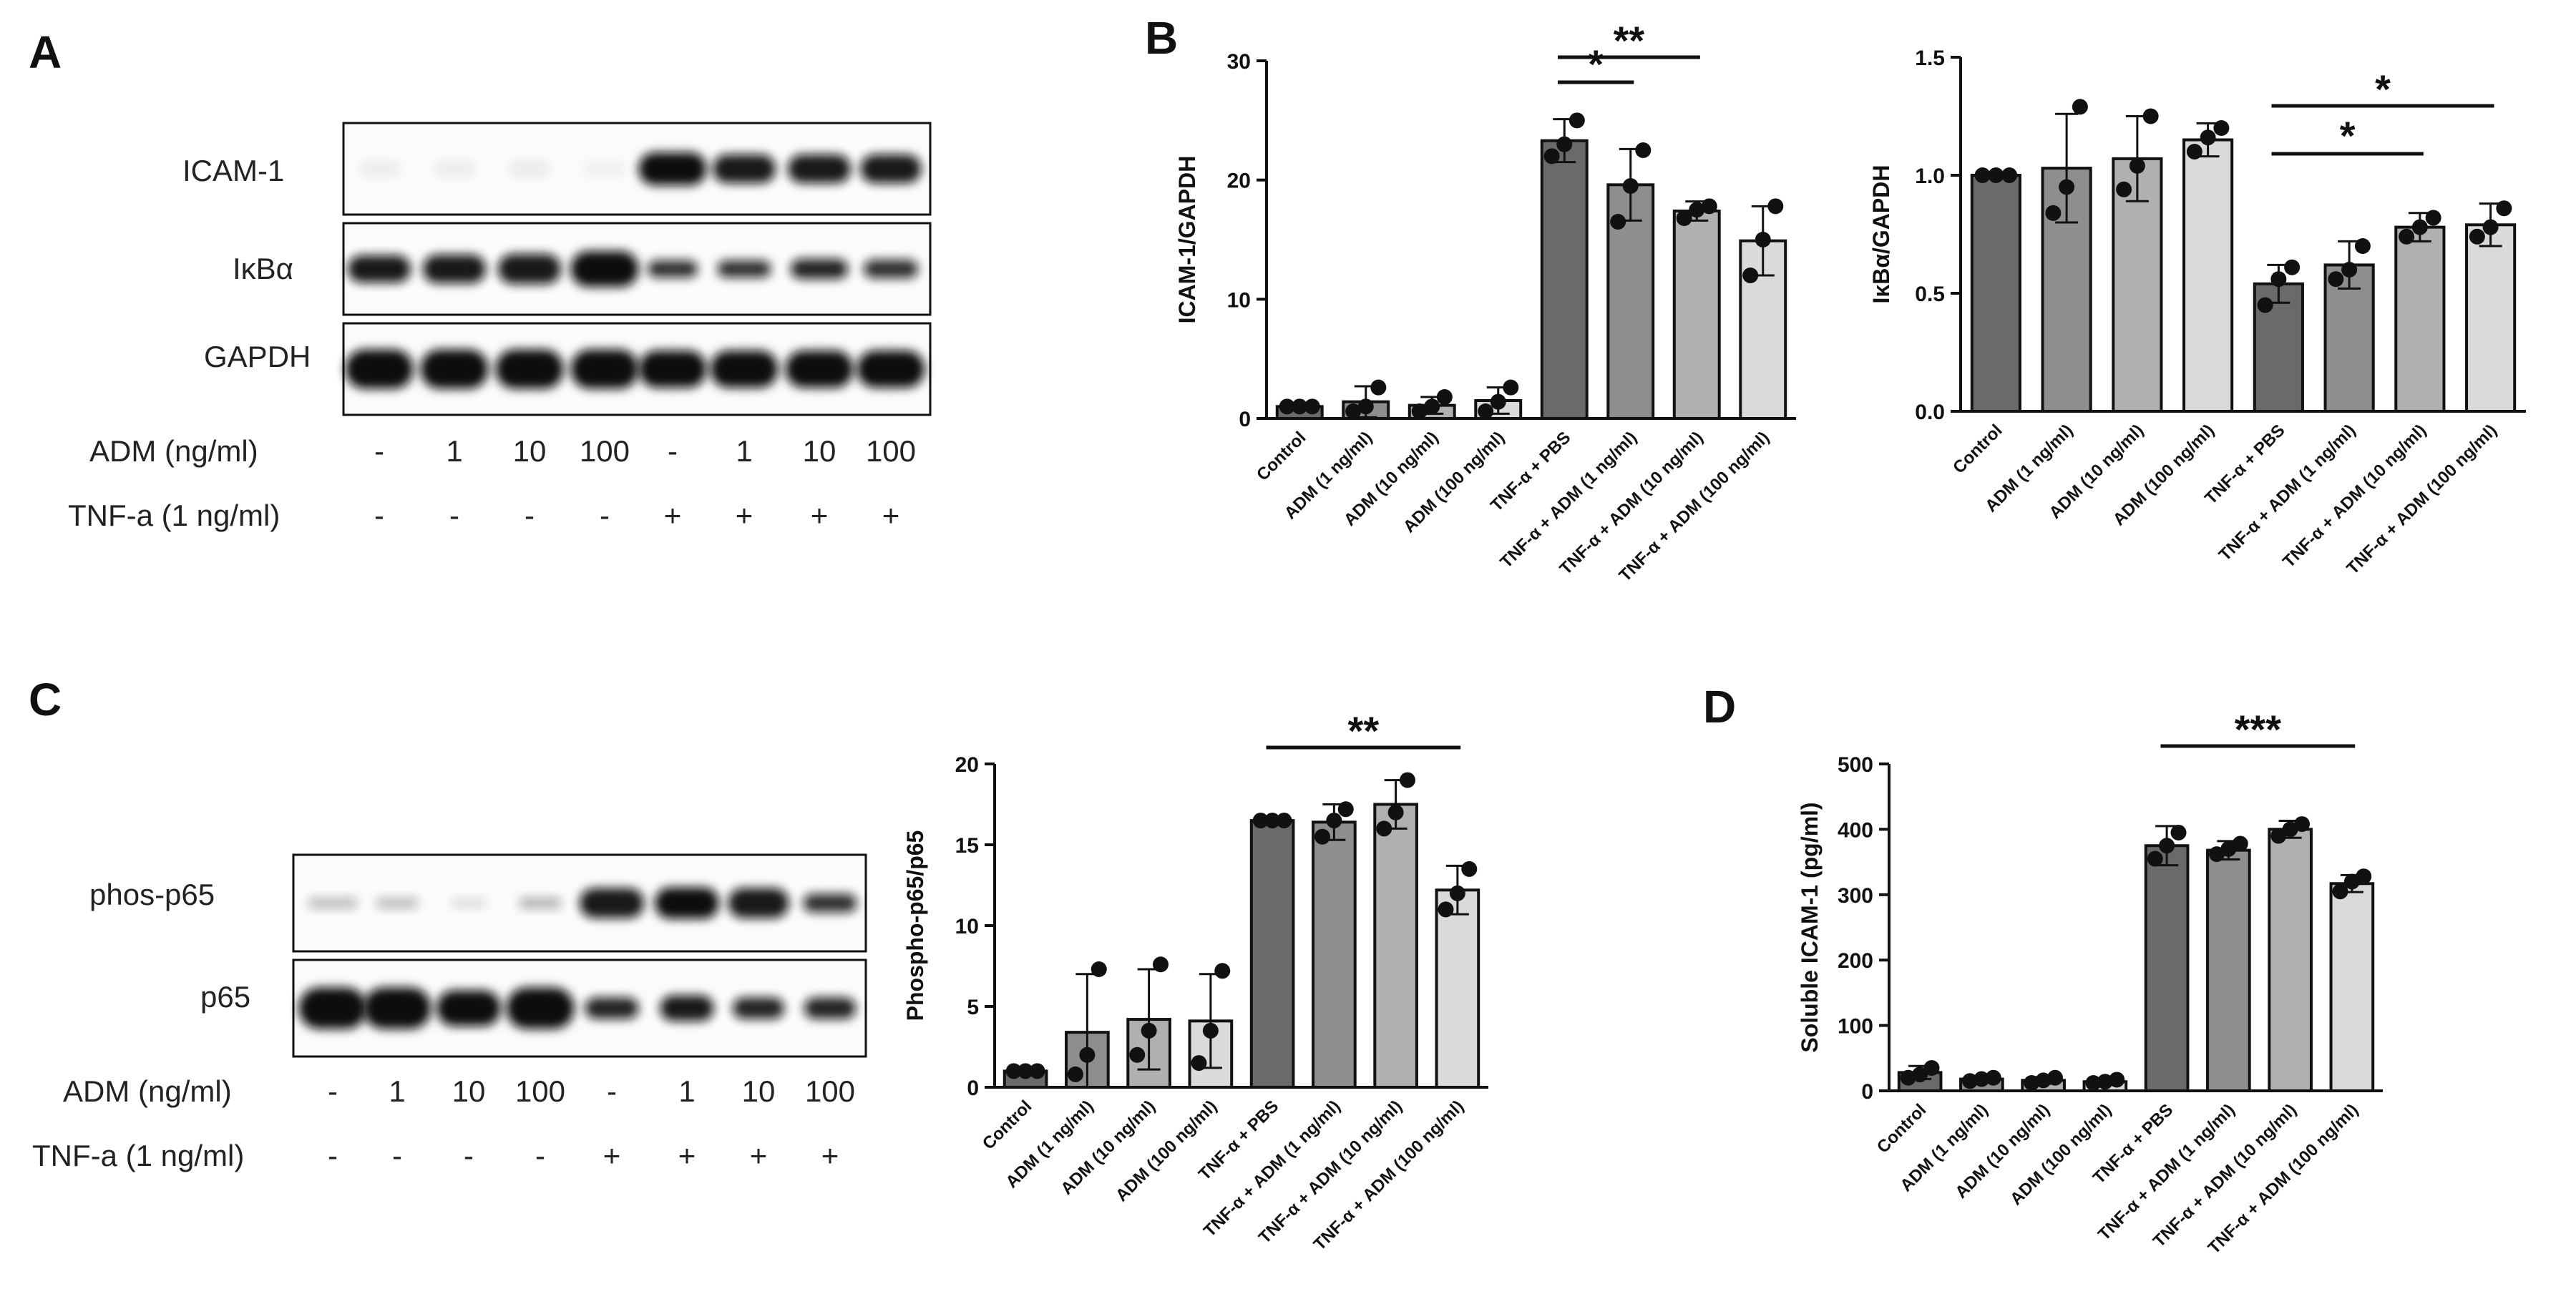 This screenshot has height=1309, width=2576. I want to click on condition-label-adm: ADM (ng/ml), so click(147, 1091).